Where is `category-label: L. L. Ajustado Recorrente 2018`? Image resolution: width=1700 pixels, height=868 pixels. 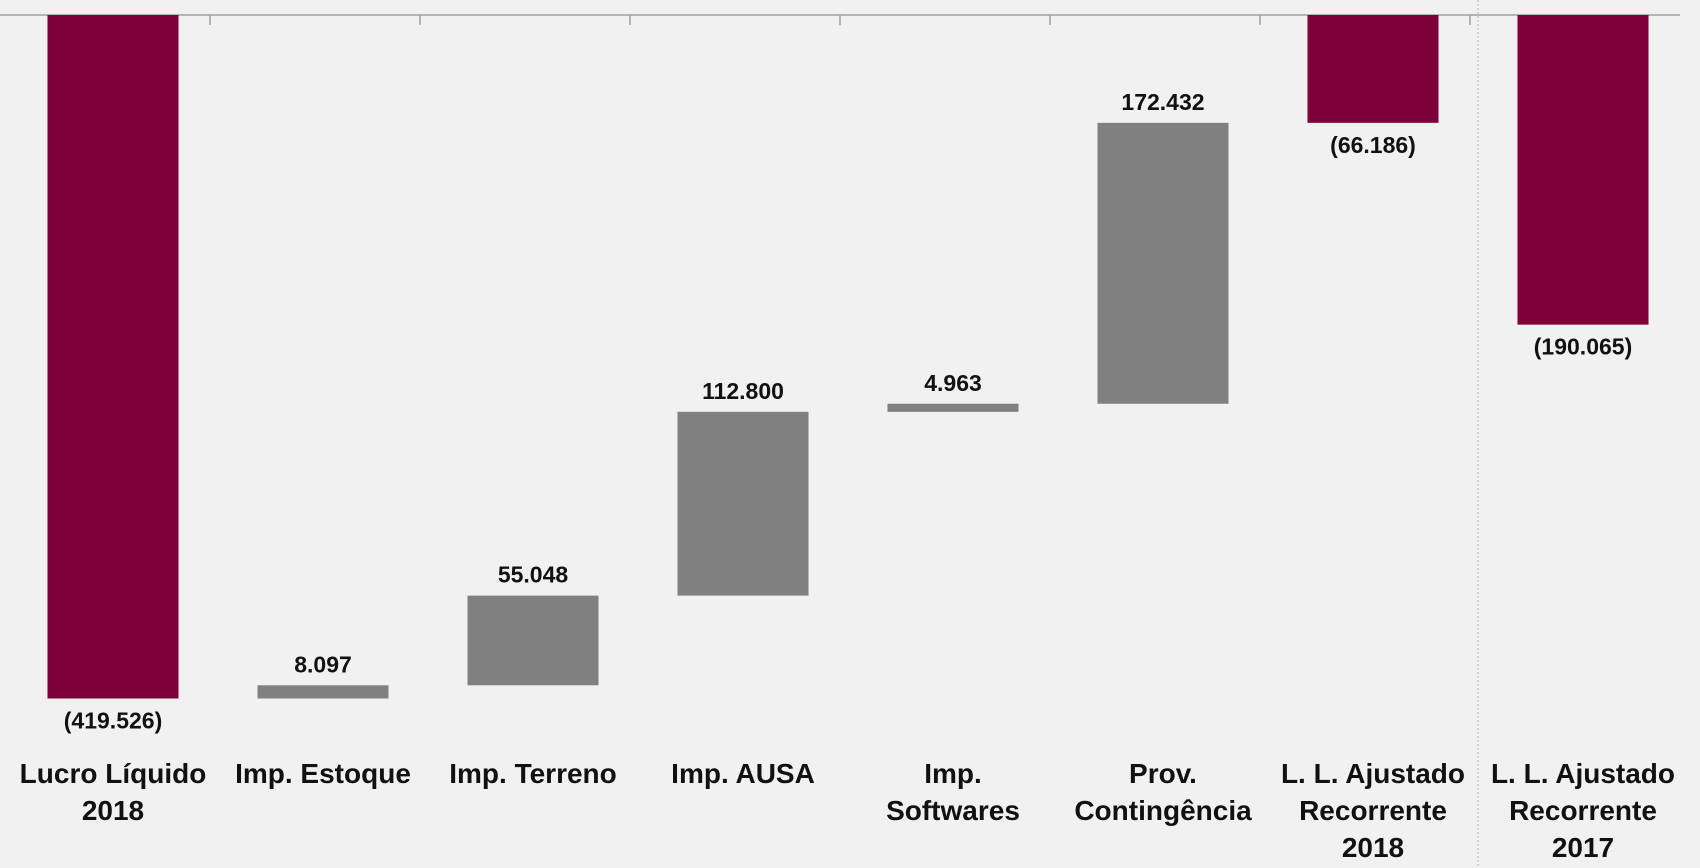
category-label: L. L. Ajustado Recorrente 2018 is located at coordinates (1373, 810).